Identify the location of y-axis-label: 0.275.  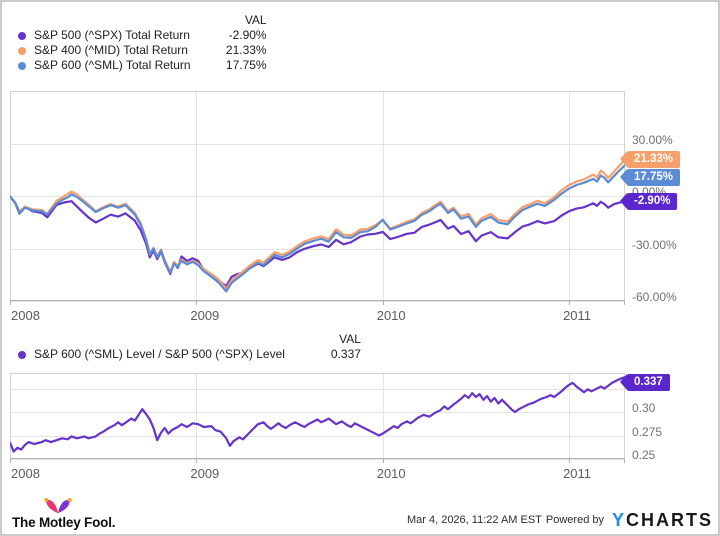
(647, 431).